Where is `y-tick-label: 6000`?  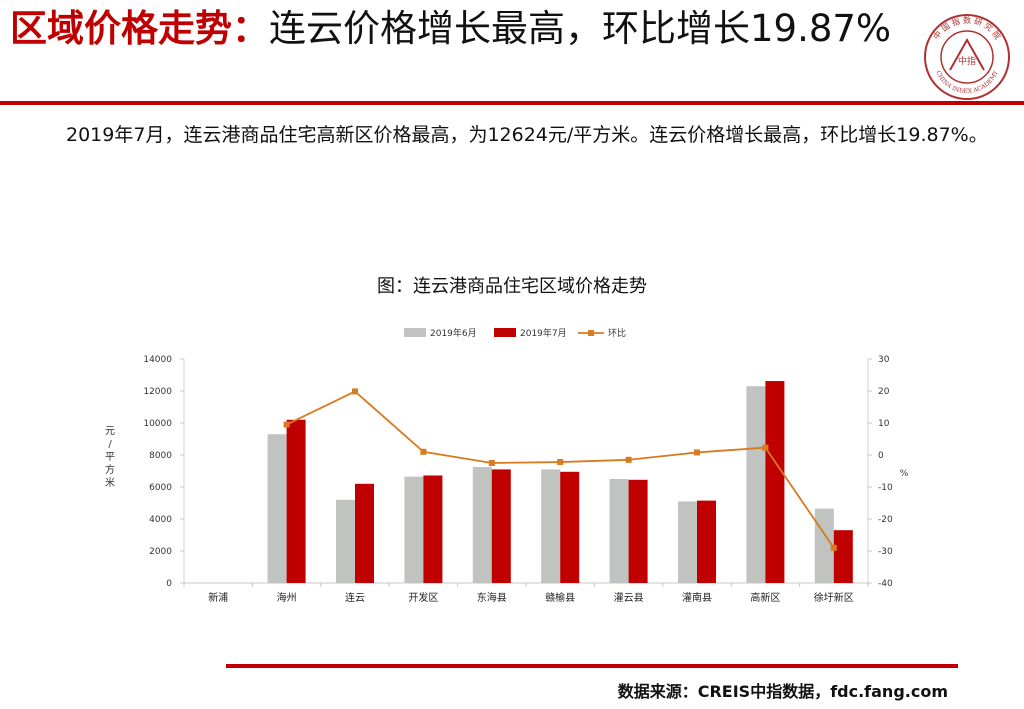 y-tick-label: 6000 is located at coordinates (160, 488).